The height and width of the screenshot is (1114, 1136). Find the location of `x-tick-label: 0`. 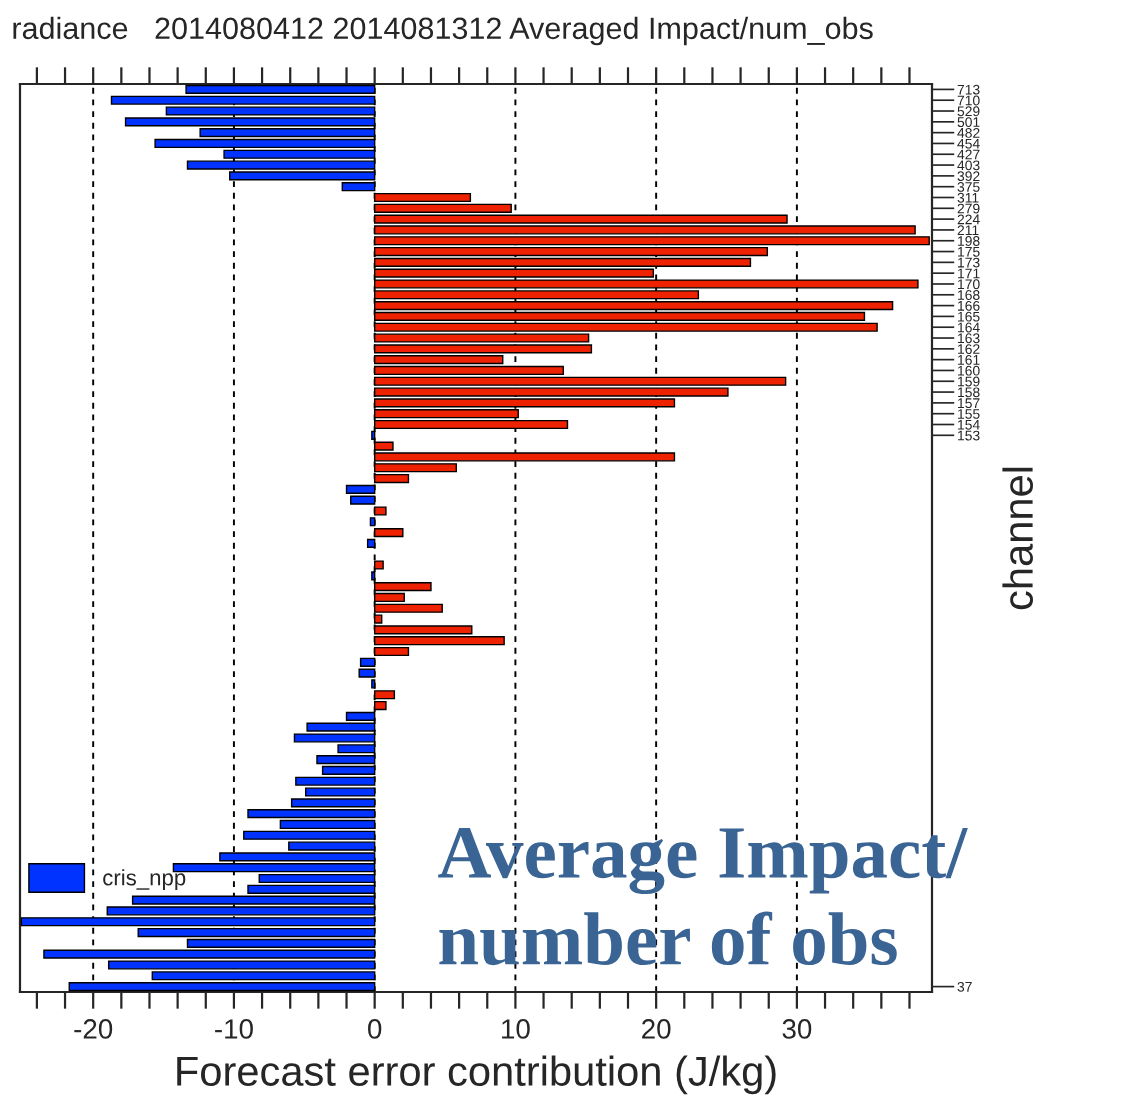

x-tick-label: 0 is located at coordinates (375, 1029).